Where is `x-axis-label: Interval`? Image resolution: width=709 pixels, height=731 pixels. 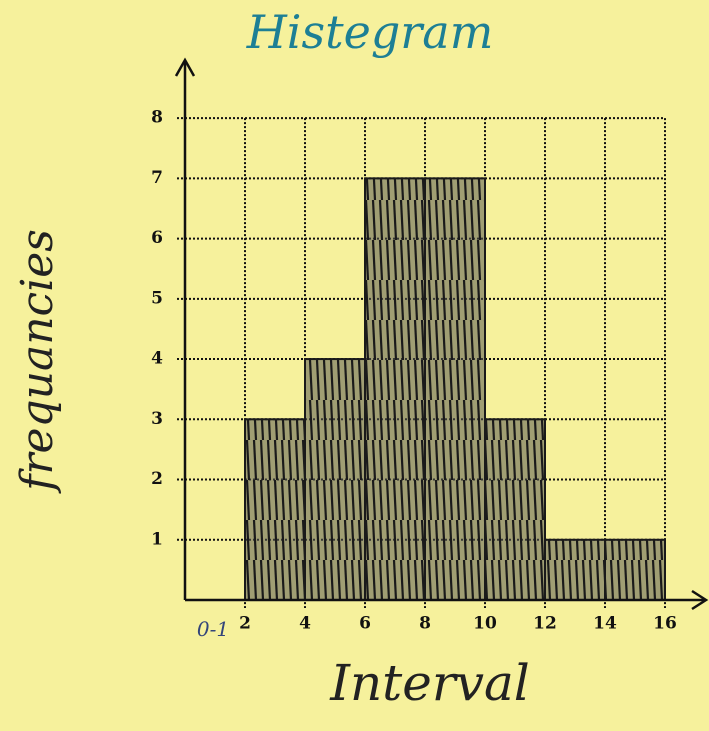 x-axis-label: Interval is located at coordinates (429, 683).